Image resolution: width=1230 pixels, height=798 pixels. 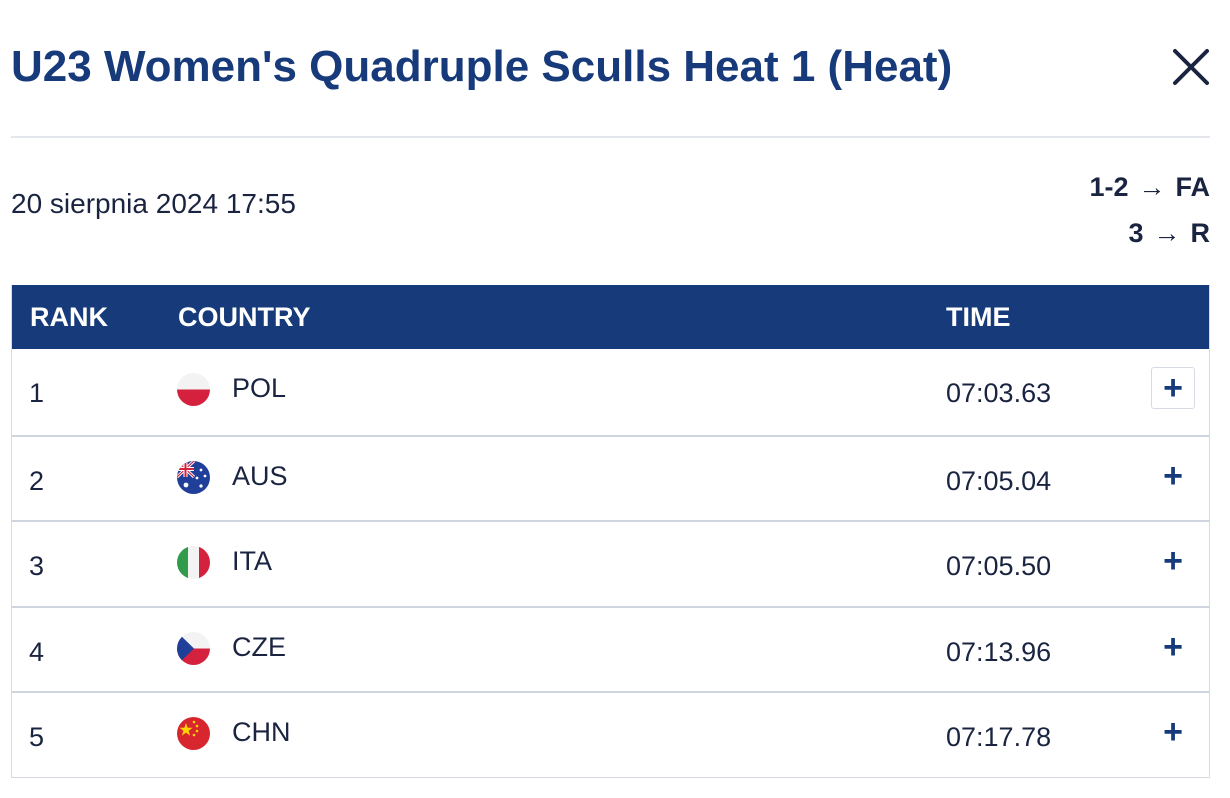 What do you see at coordinates (252, 561) in the screenshot?
I see `country-cell: ITA` at bounding box center [252, 561].